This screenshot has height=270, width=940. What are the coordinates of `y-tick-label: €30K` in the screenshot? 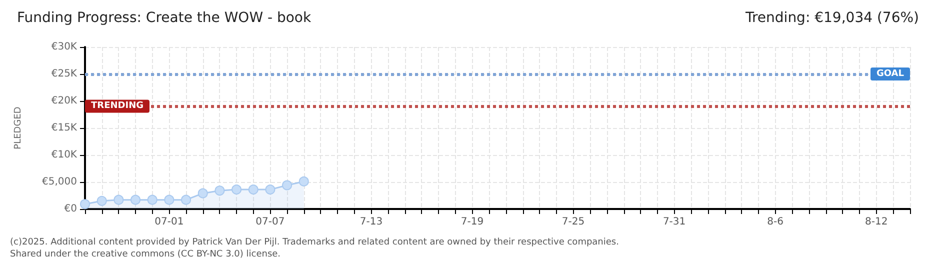 It's located at (64, 47).